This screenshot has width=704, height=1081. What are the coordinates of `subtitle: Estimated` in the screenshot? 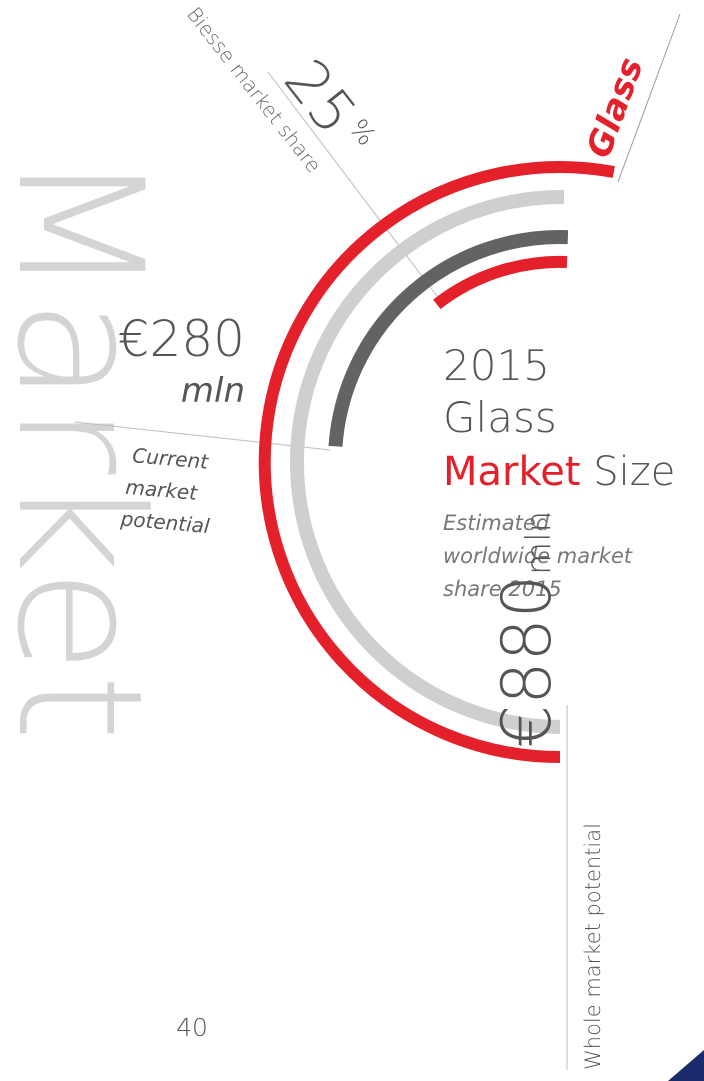 It's located at (496, 523).